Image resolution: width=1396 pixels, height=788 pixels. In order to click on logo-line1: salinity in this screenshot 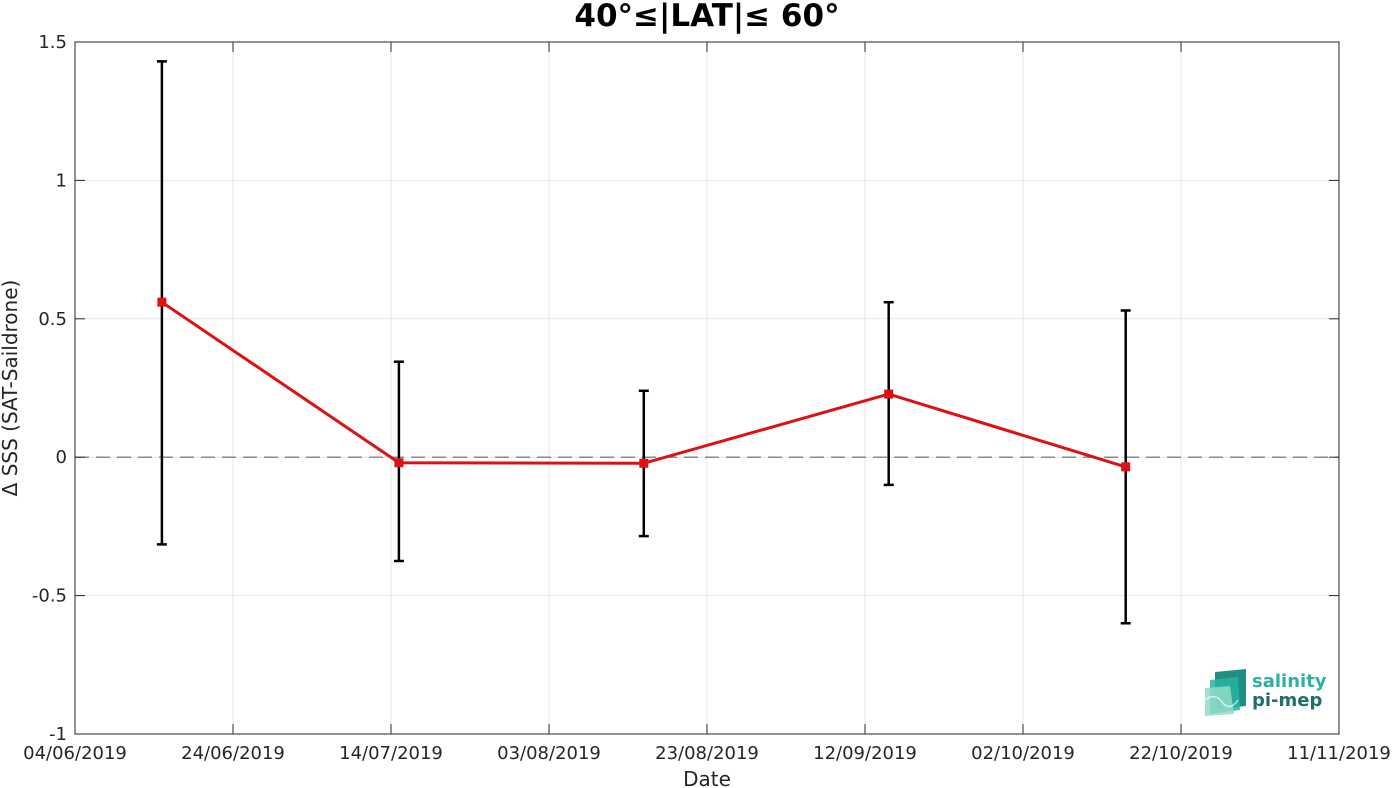, I will do `click(1289, 681)`.